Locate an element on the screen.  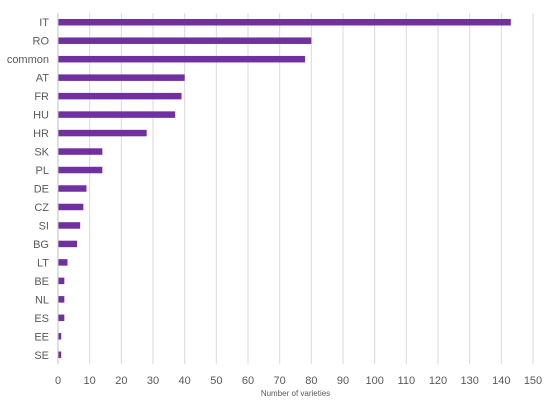
x-tick-label: 10 is located at coordinates (90, 381).